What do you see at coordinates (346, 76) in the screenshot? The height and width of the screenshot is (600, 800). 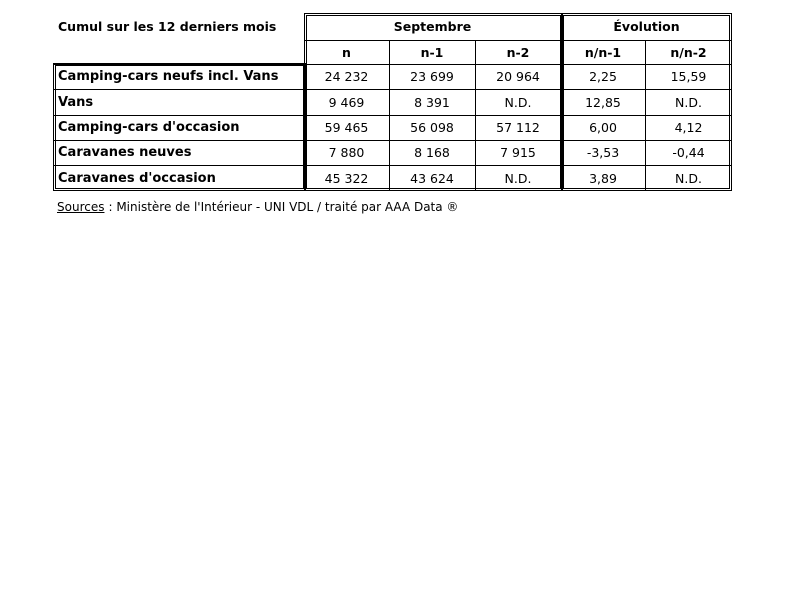 I see `table-cell: 24 232` at bounding box center [346, 76].